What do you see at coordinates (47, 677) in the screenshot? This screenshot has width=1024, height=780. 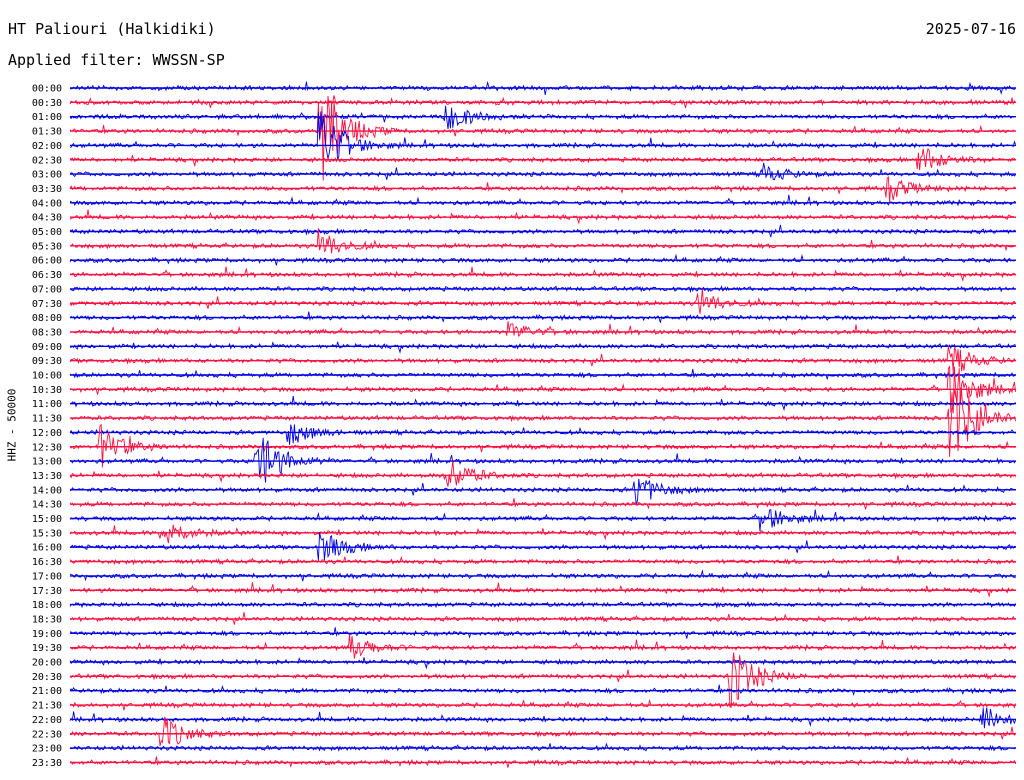 I see `row-time-label: 20:30` at bounding box center [47, 677].